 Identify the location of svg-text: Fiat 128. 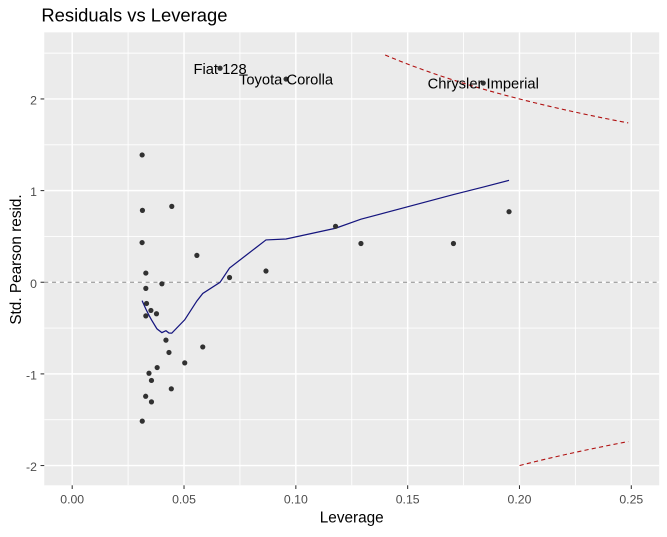
(219, 70).